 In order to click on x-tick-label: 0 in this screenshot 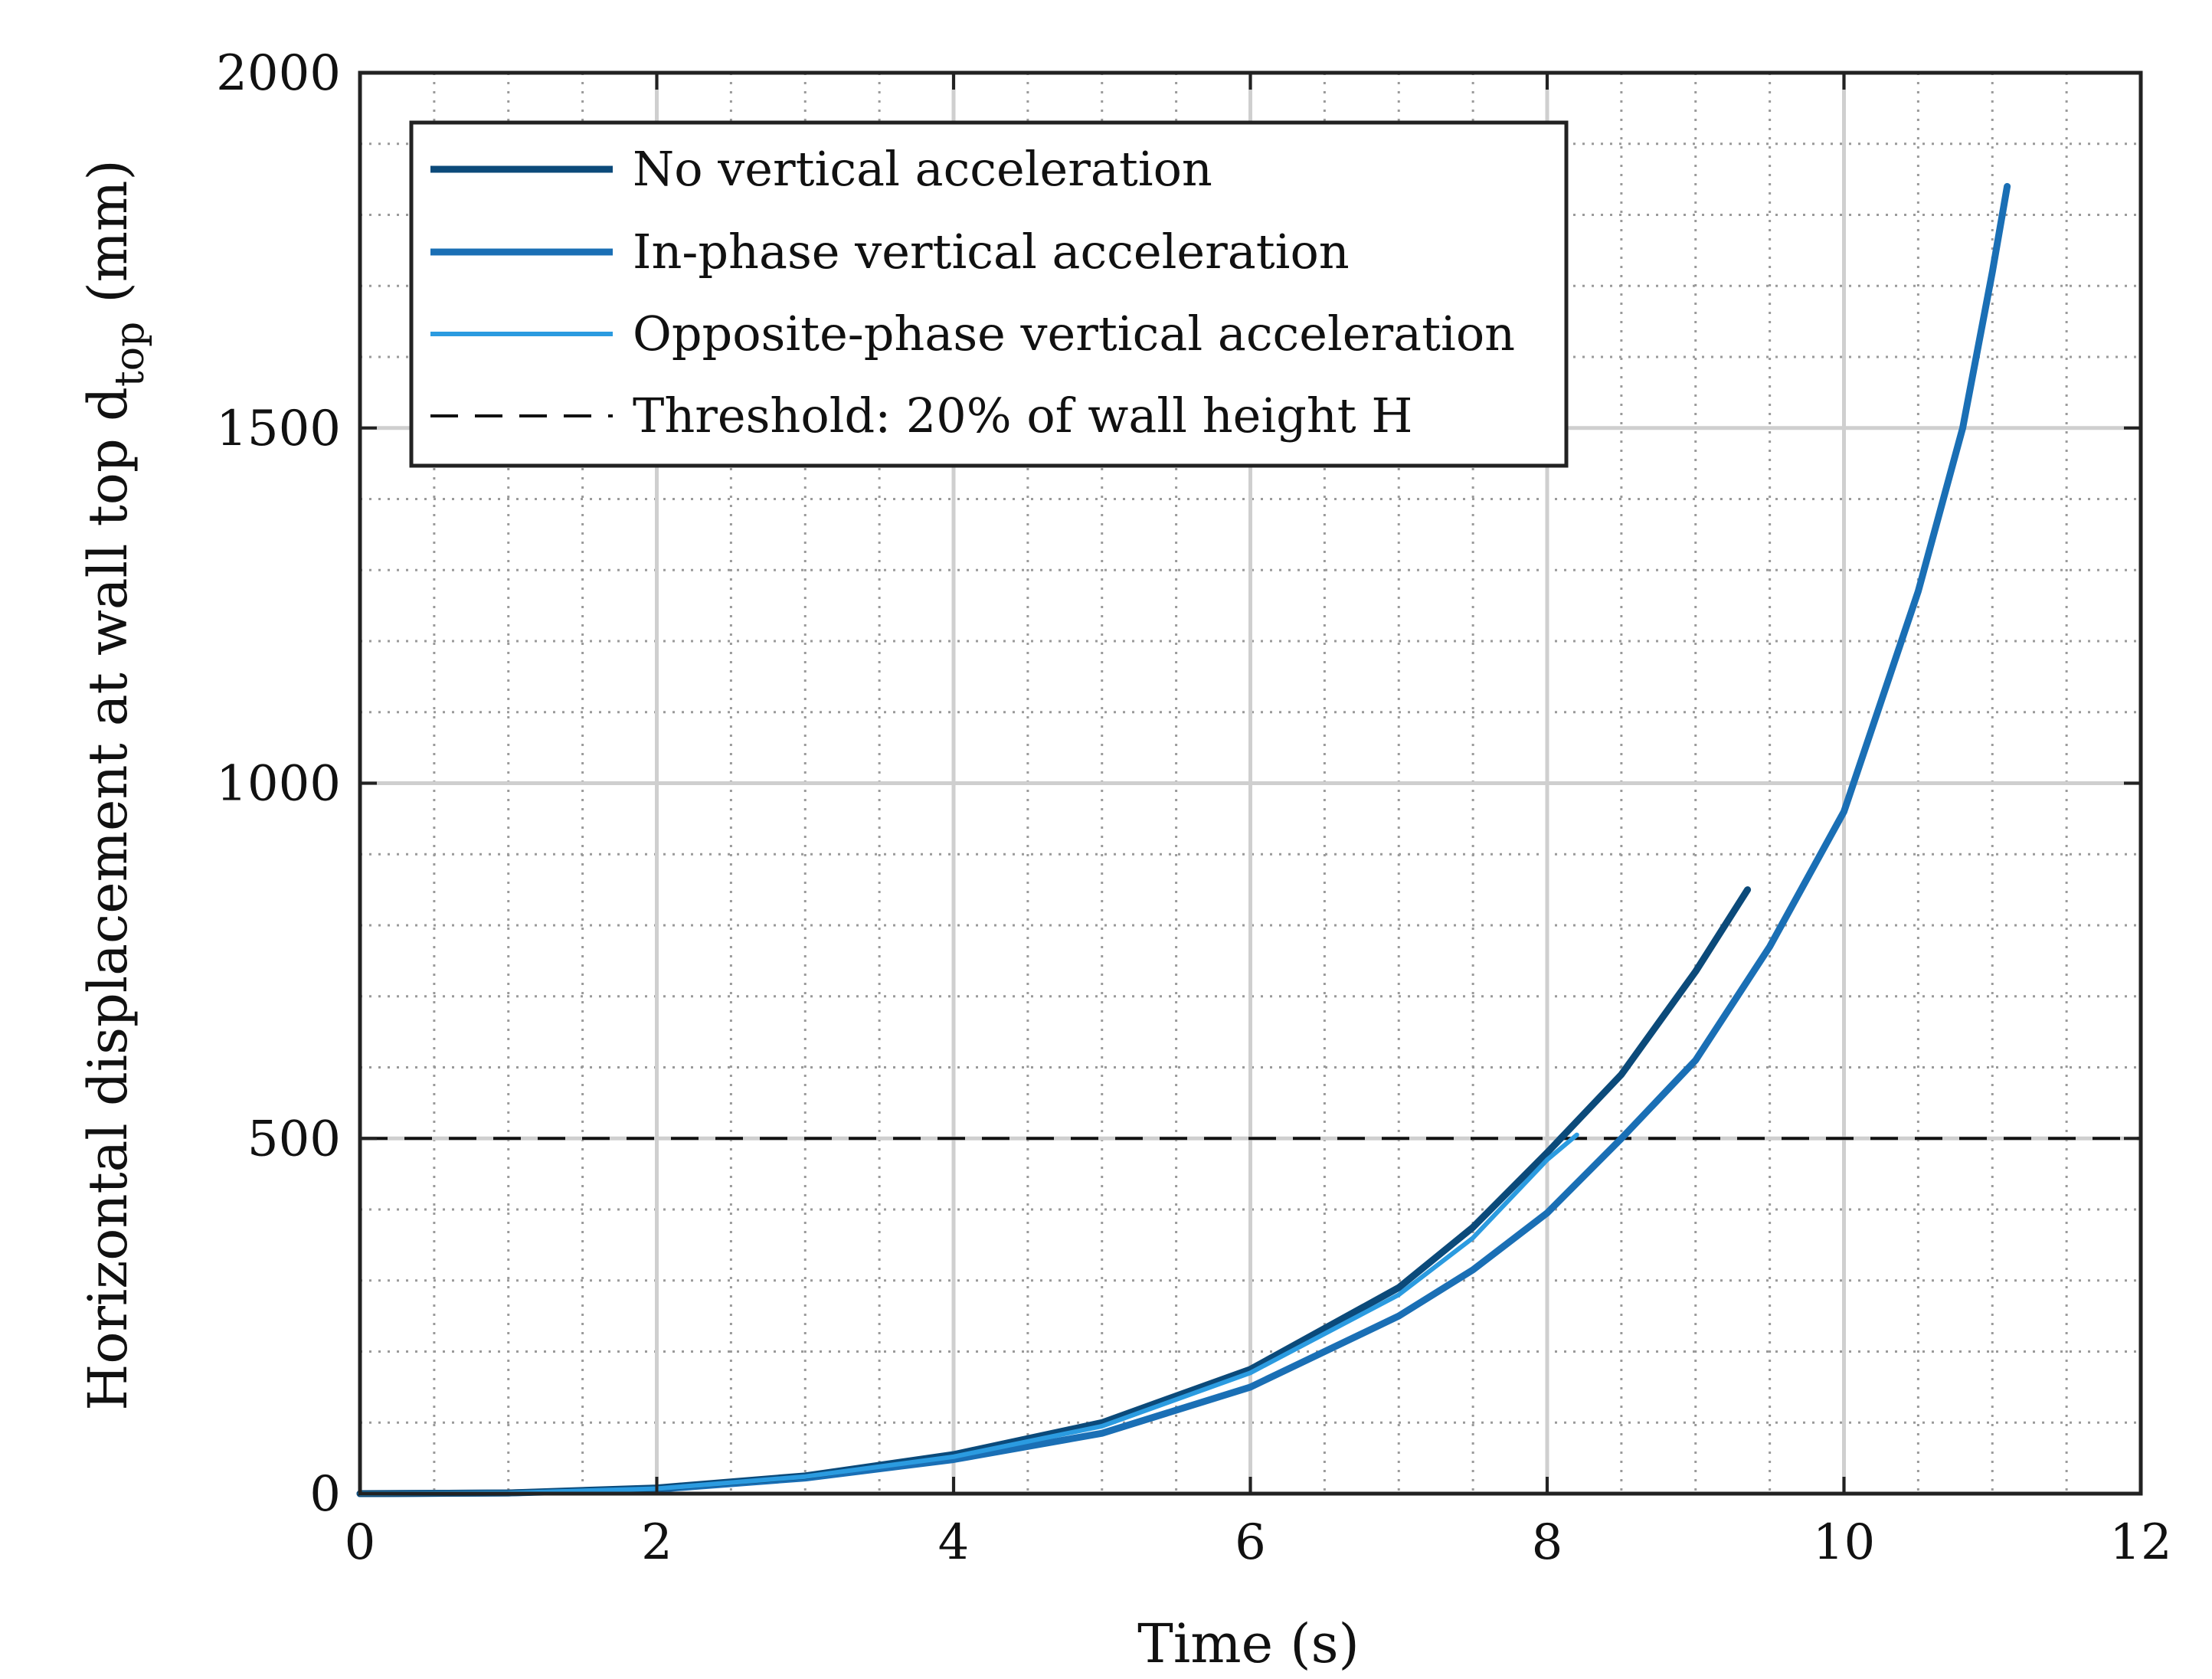, I will do `click(361, 1542)`.